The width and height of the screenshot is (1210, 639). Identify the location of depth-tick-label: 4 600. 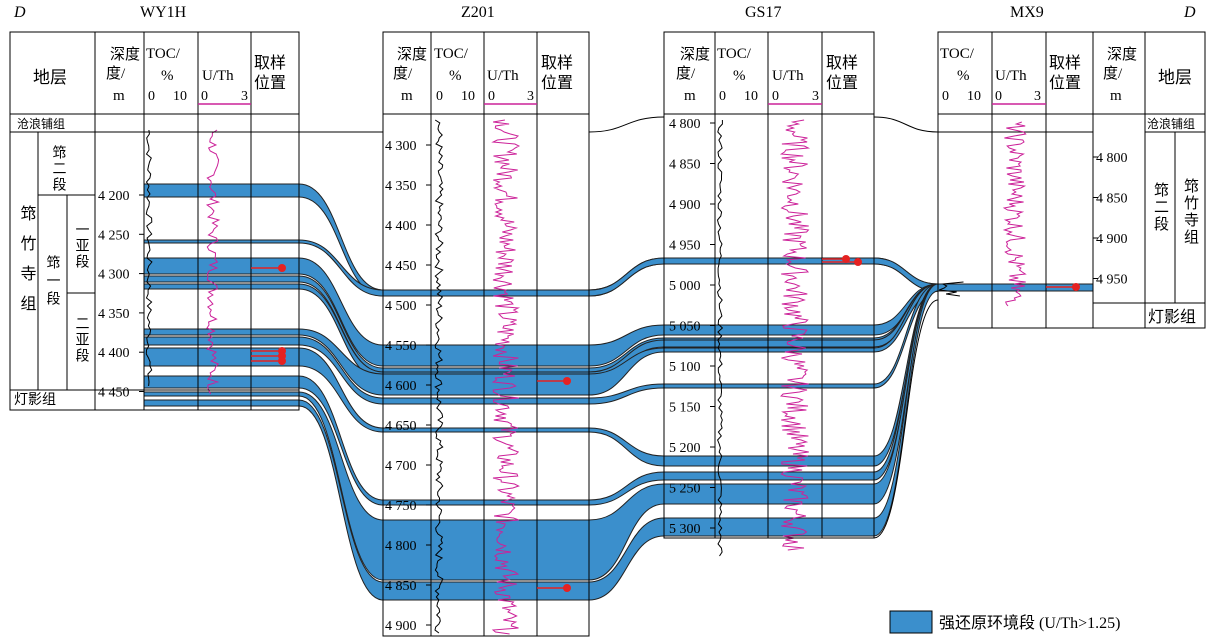
(401, 386).